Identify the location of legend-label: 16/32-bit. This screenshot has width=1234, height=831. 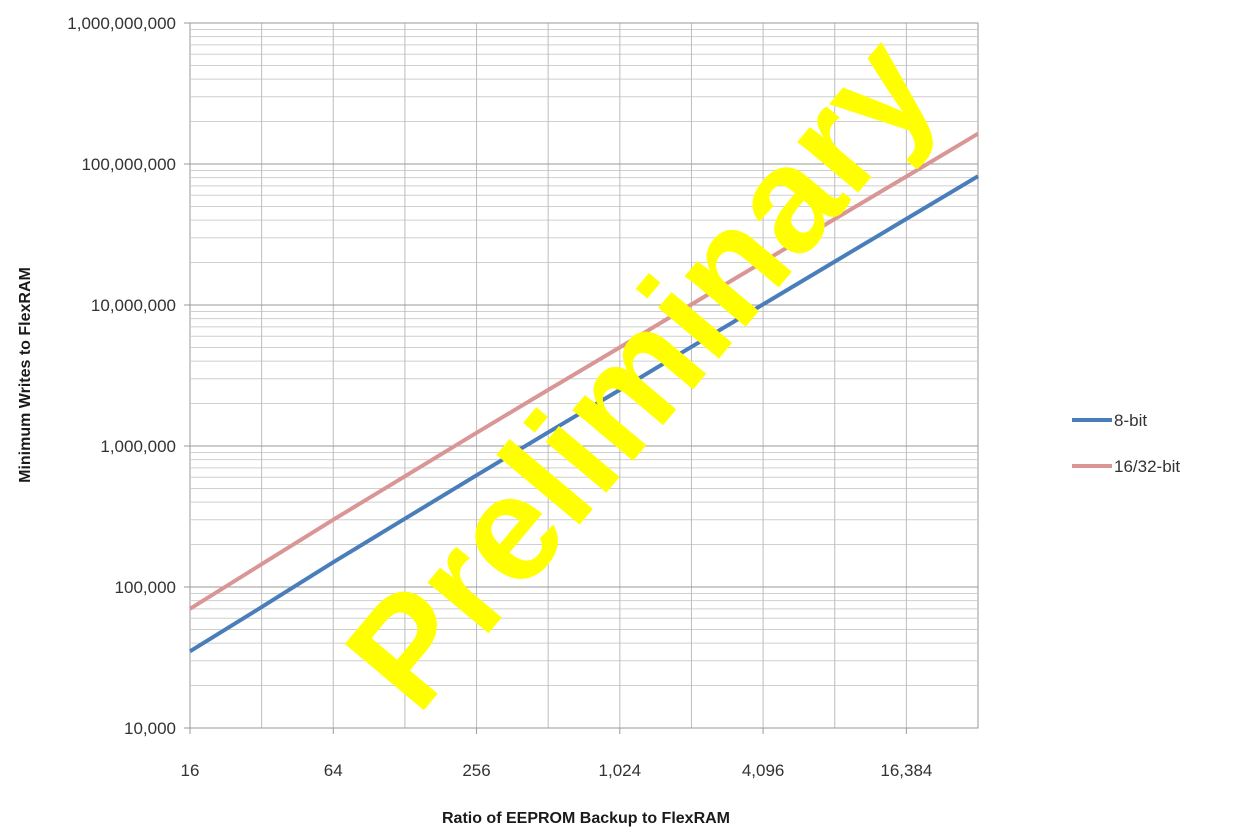
(1147, 466).